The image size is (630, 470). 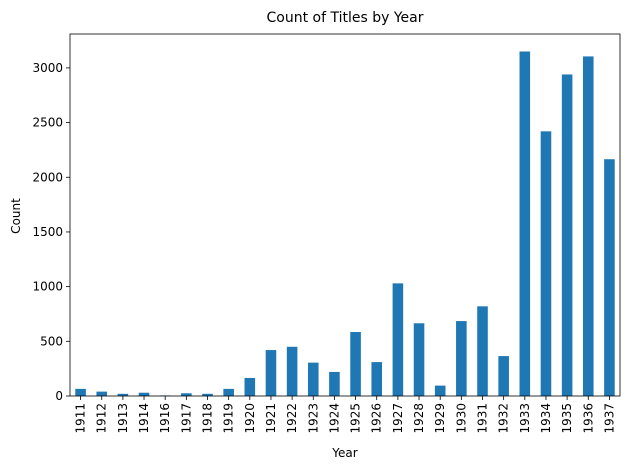 I want to click on y-tick-label: 0, so click(x=59, y=396).